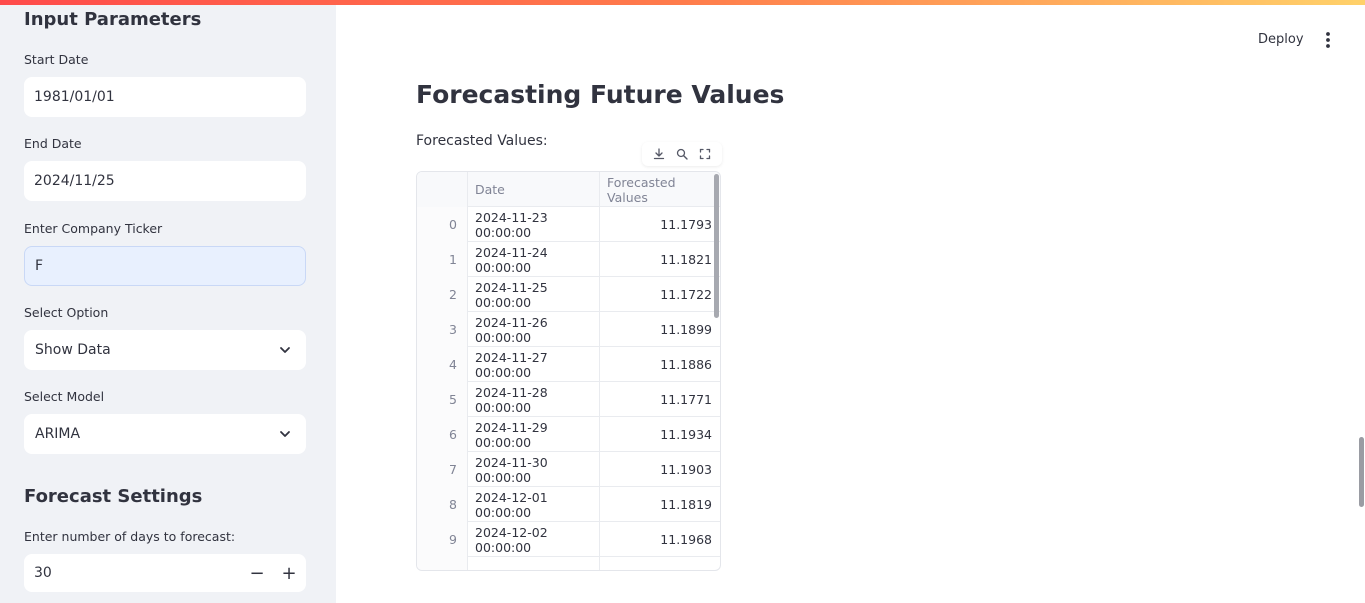 This screenshot has height=603, width=1365. Describe the element at coordinates (534, 329) in the screenshot. I see `row-date: 2024-11-26 00:00:00` at that location.